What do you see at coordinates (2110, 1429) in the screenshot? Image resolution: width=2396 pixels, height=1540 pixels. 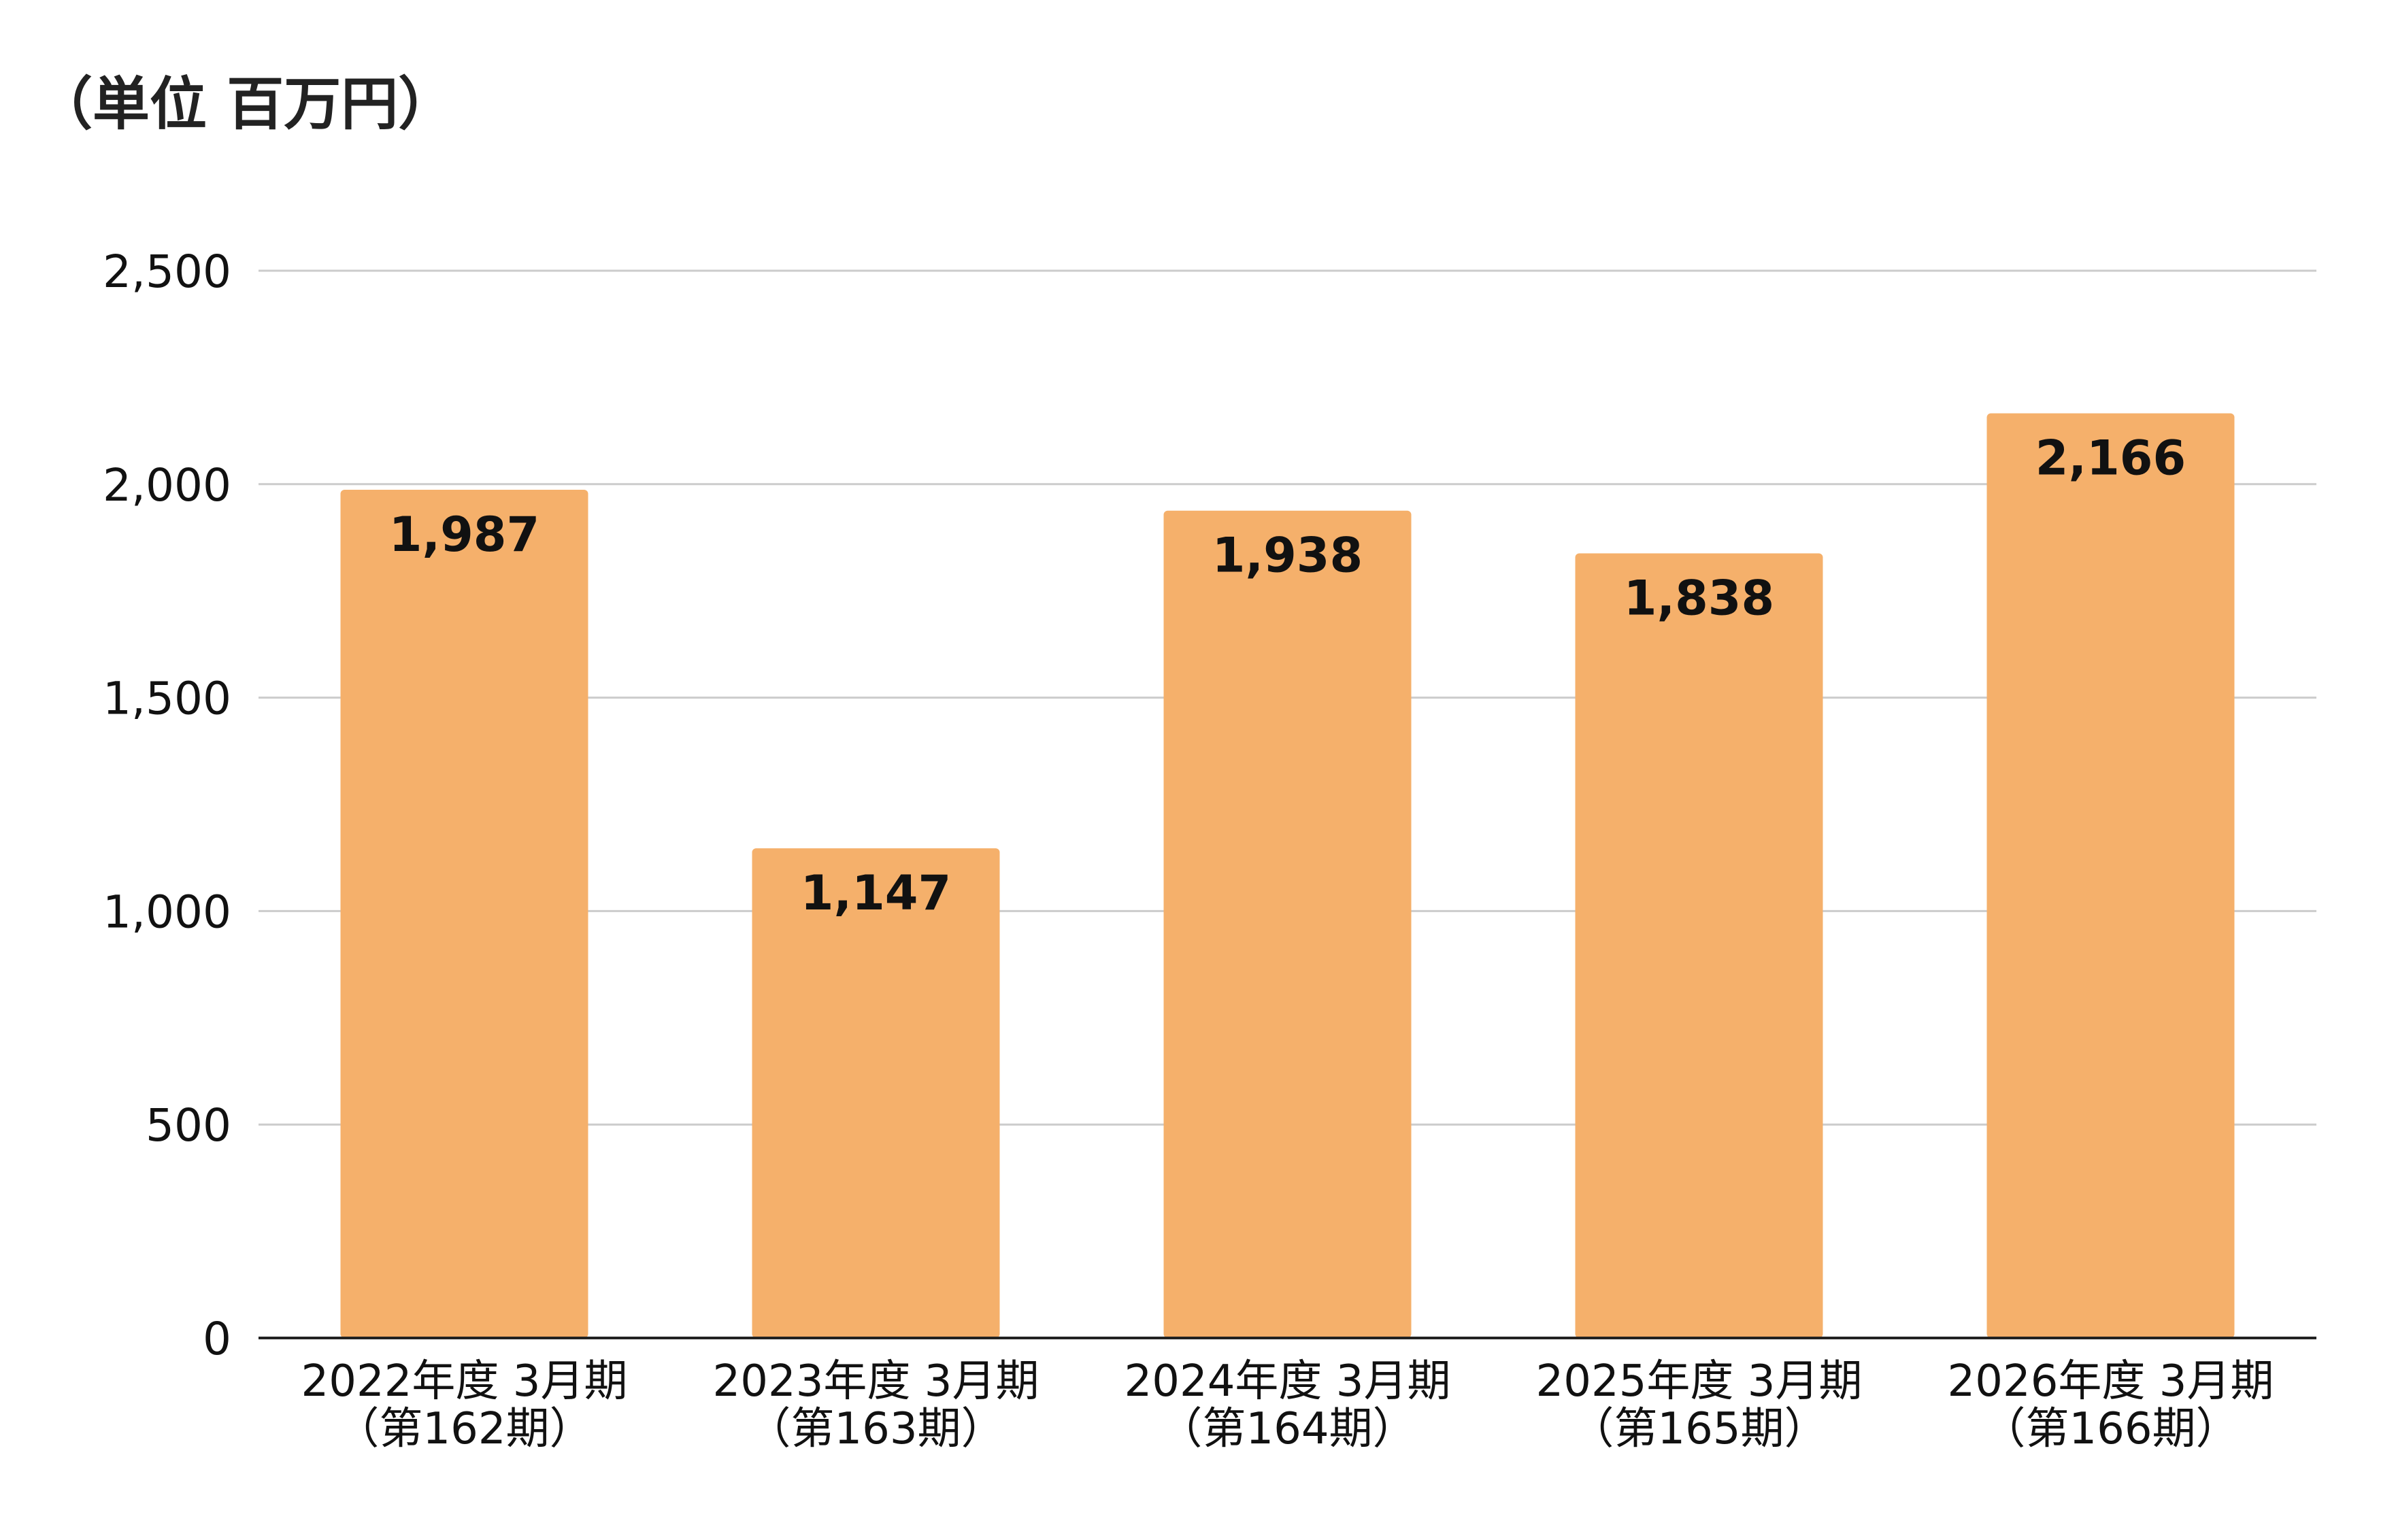 I see `x-tick-label: （第166期）` at bounding box center [2110, 1429].